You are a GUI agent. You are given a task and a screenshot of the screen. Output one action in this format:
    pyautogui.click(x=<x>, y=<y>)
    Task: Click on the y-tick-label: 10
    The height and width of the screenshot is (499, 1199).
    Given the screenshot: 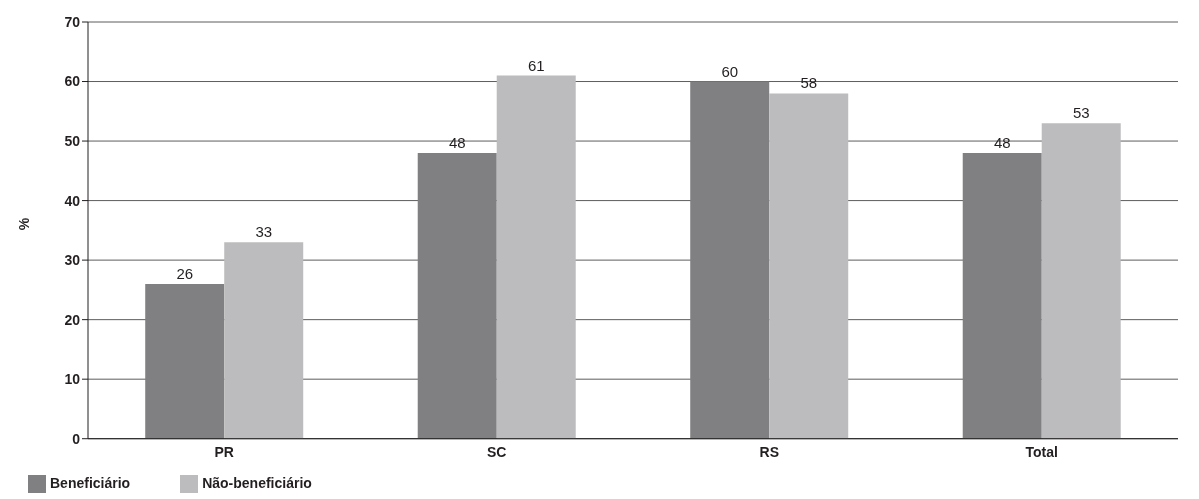 What is the action you would take?
    pyautogui.click(x=72, y=379)
    